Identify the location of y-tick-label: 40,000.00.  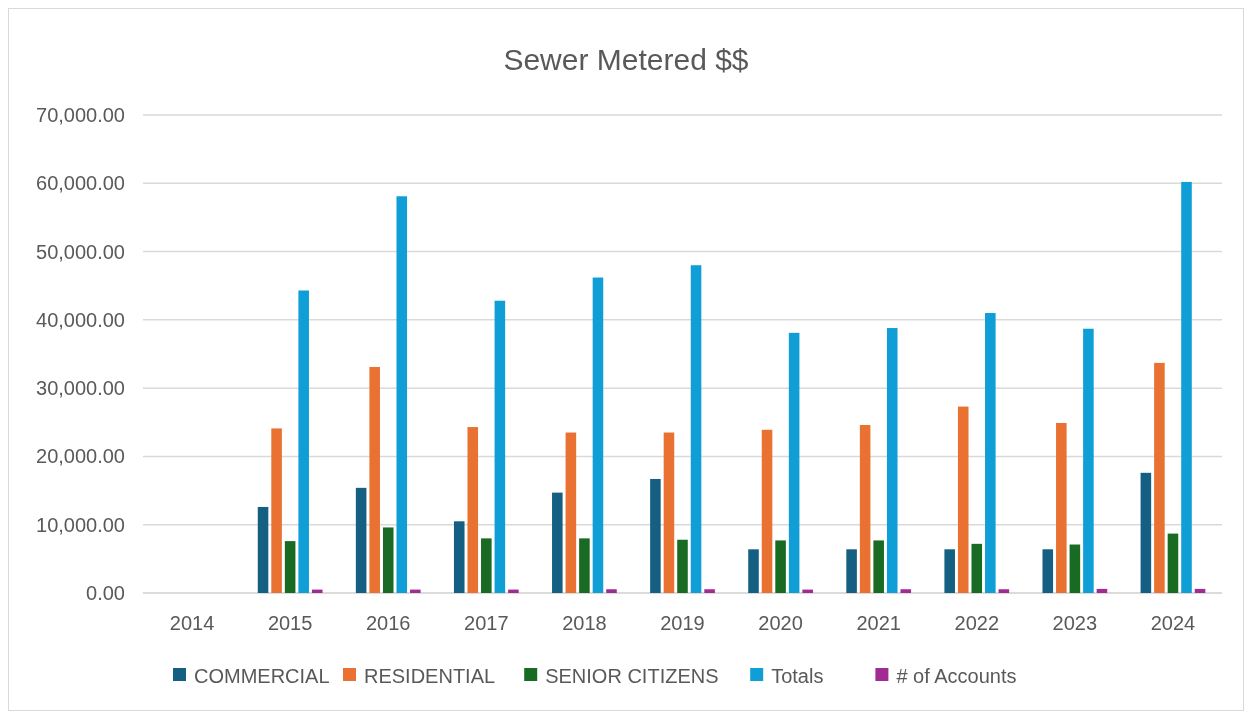
(80, 319).